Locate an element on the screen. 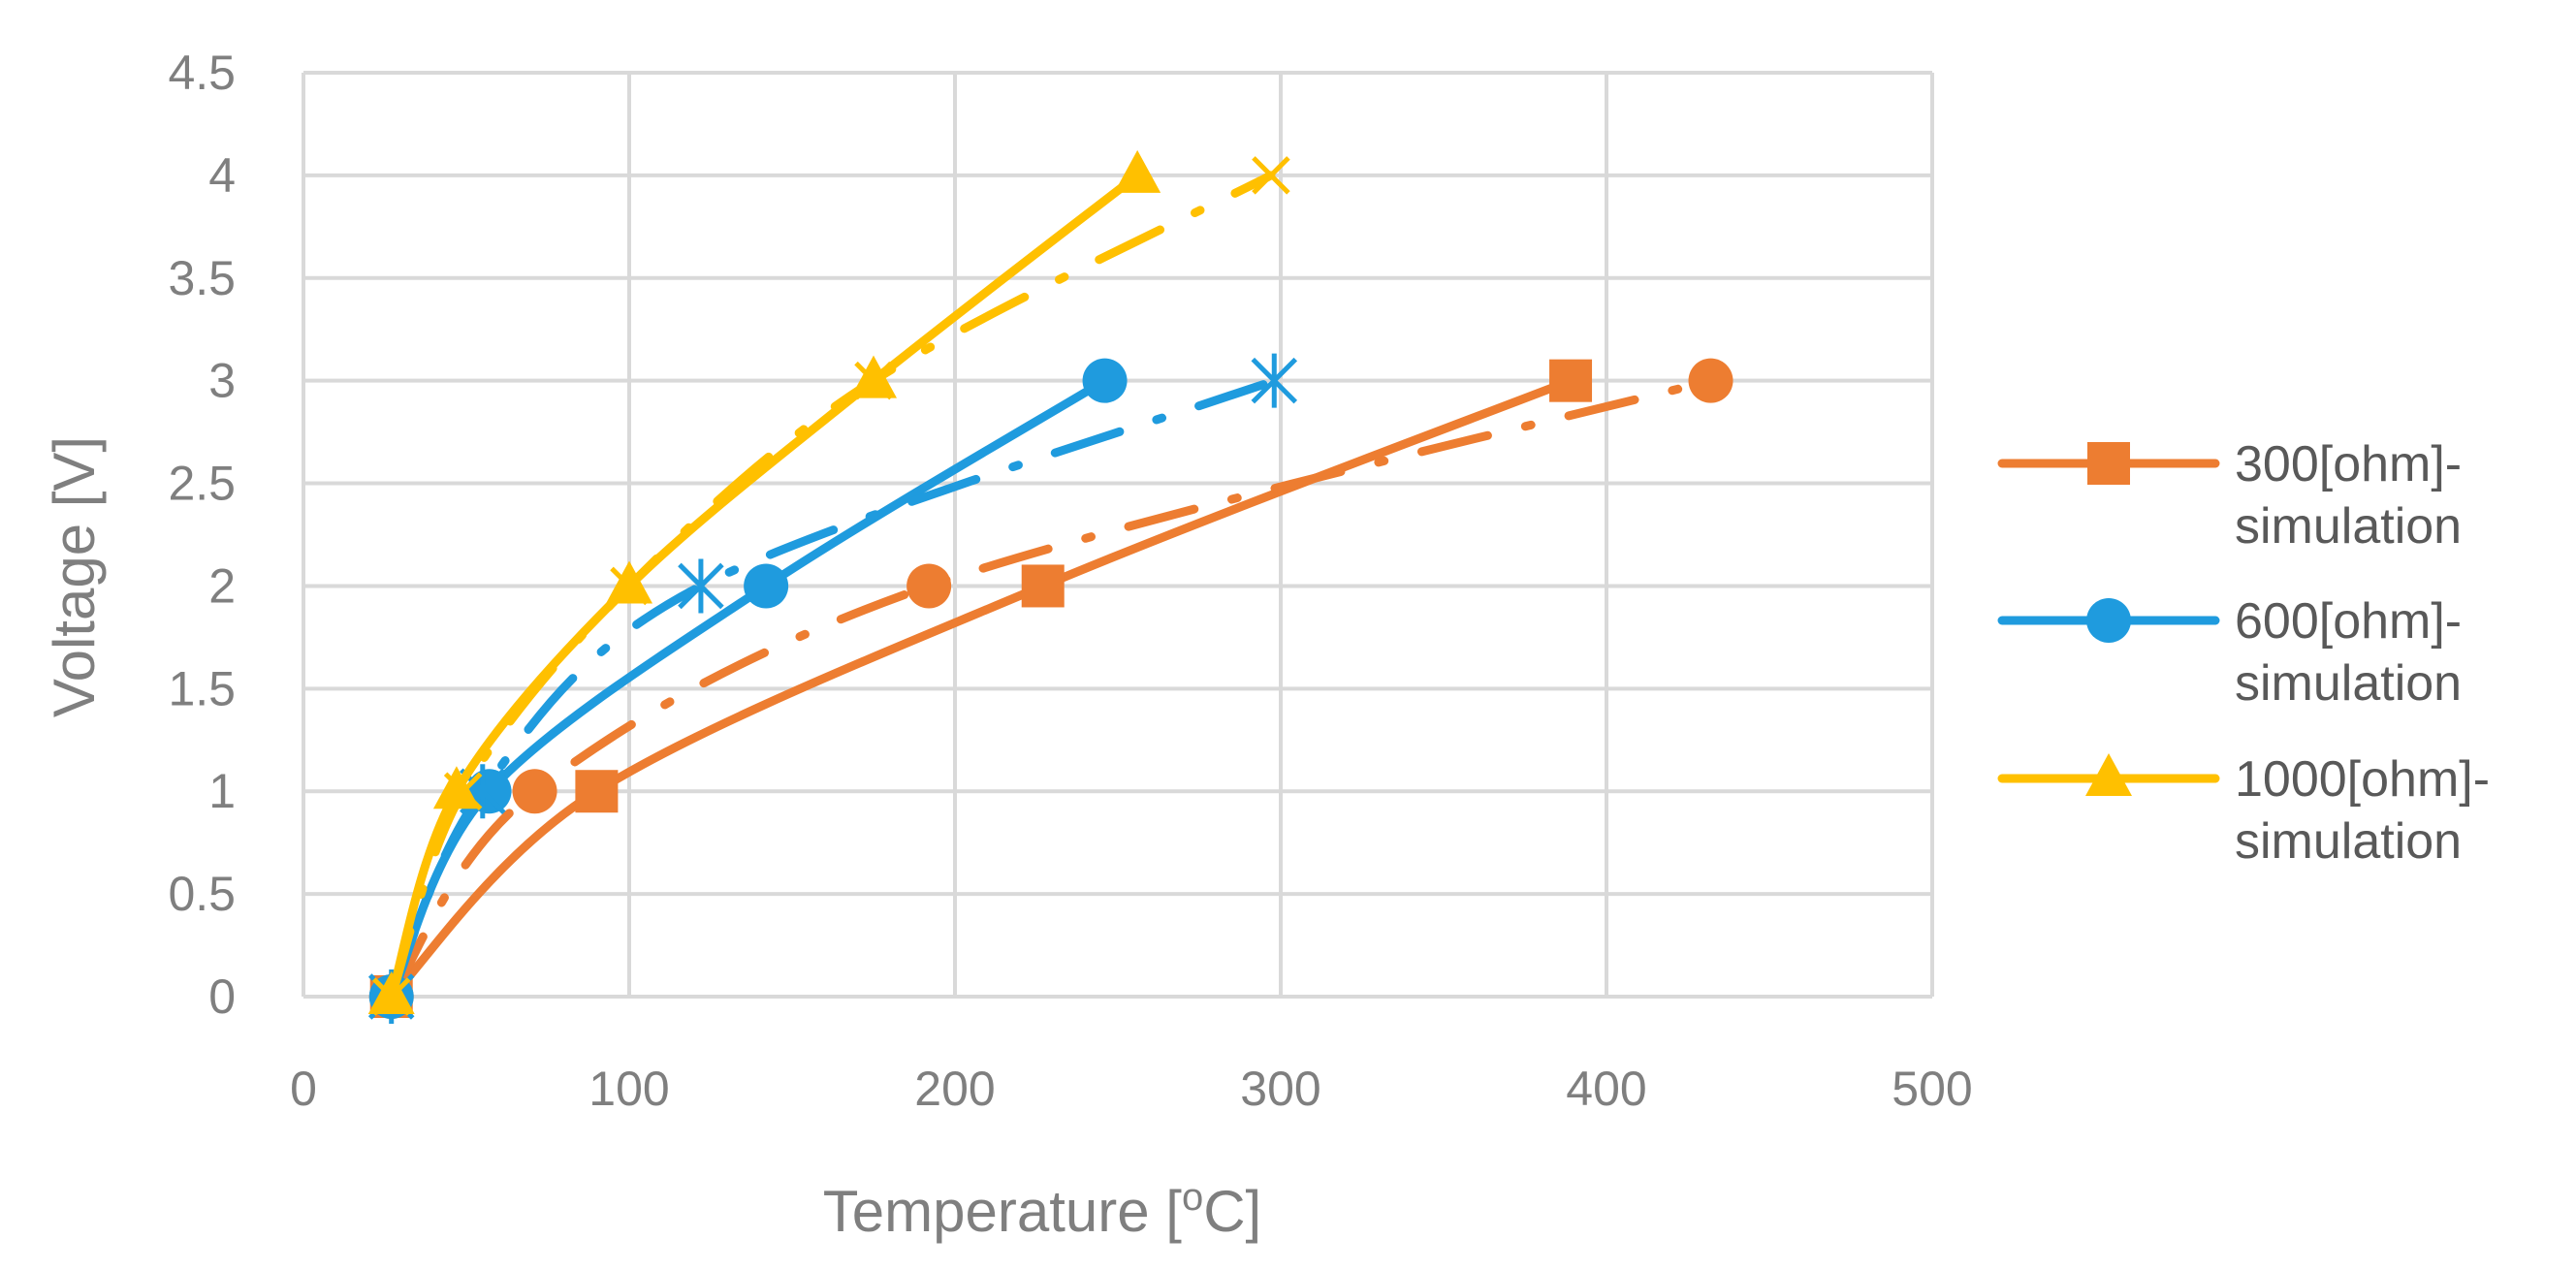  x-tick-label: 400 is located at coordinates (1606, 1089).